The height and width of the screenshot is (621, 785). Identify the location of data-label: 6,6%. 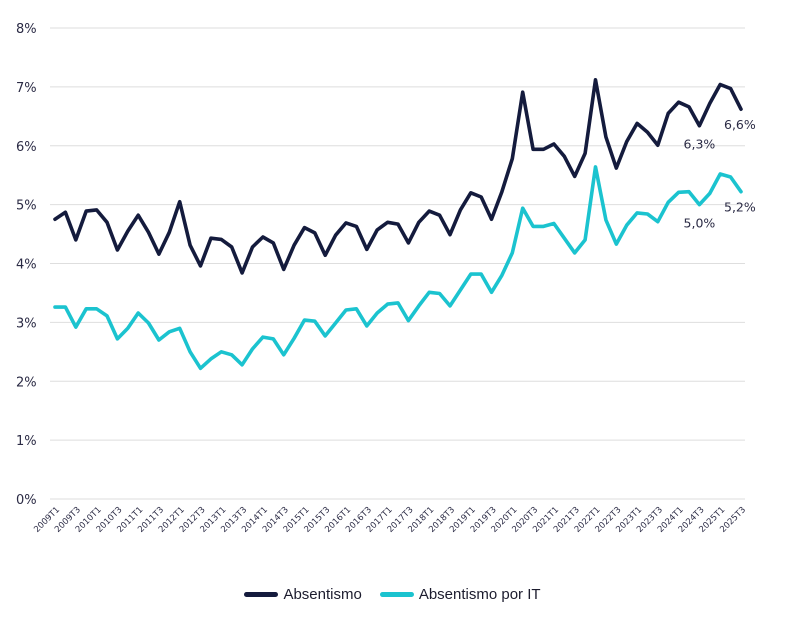
(740, 124).